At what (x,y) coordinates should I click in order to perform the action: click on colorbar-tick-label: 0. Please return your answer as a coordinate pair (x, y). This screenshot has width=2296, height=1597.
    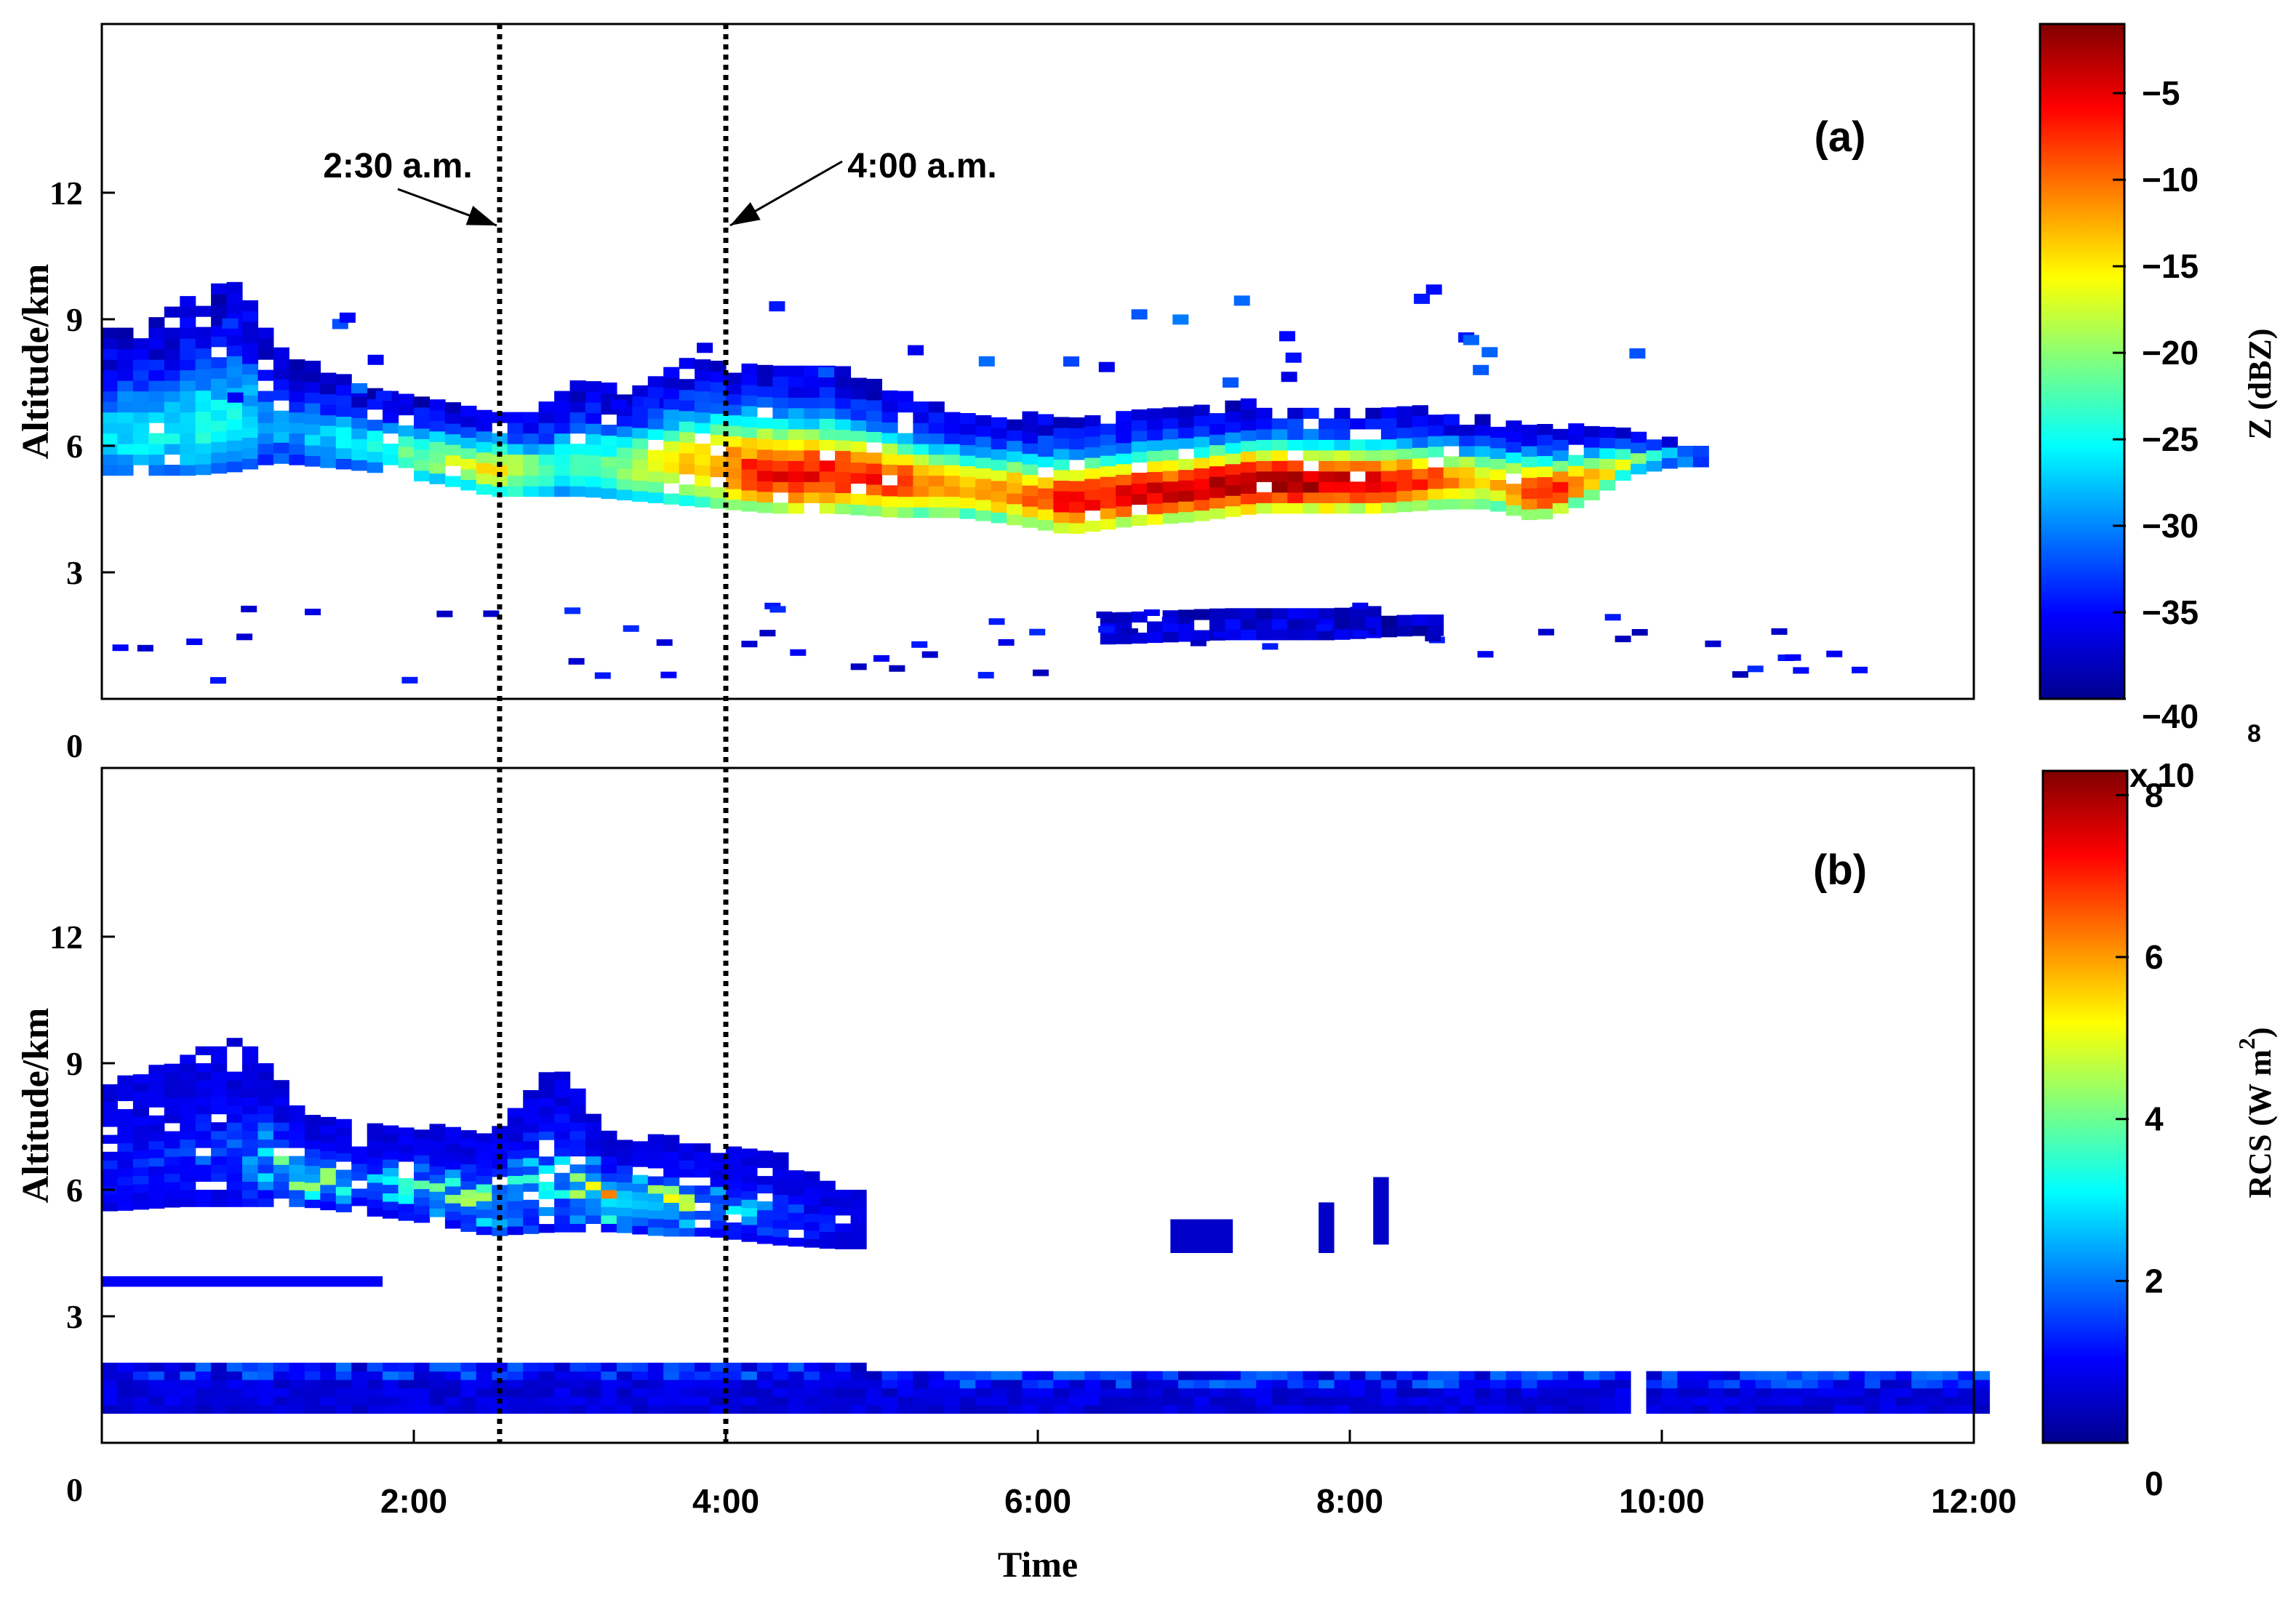
    Looking at the image, I should click on (2154, 1483).